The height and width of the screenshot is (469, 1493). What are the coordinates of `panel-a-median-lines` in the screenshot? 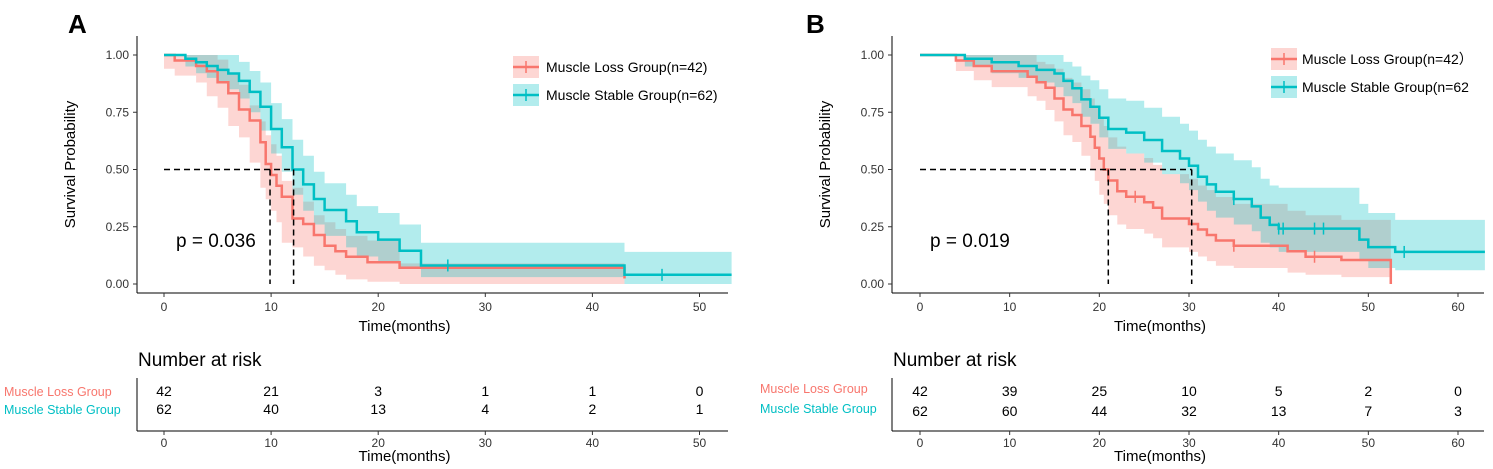 It's located at (229, 226).